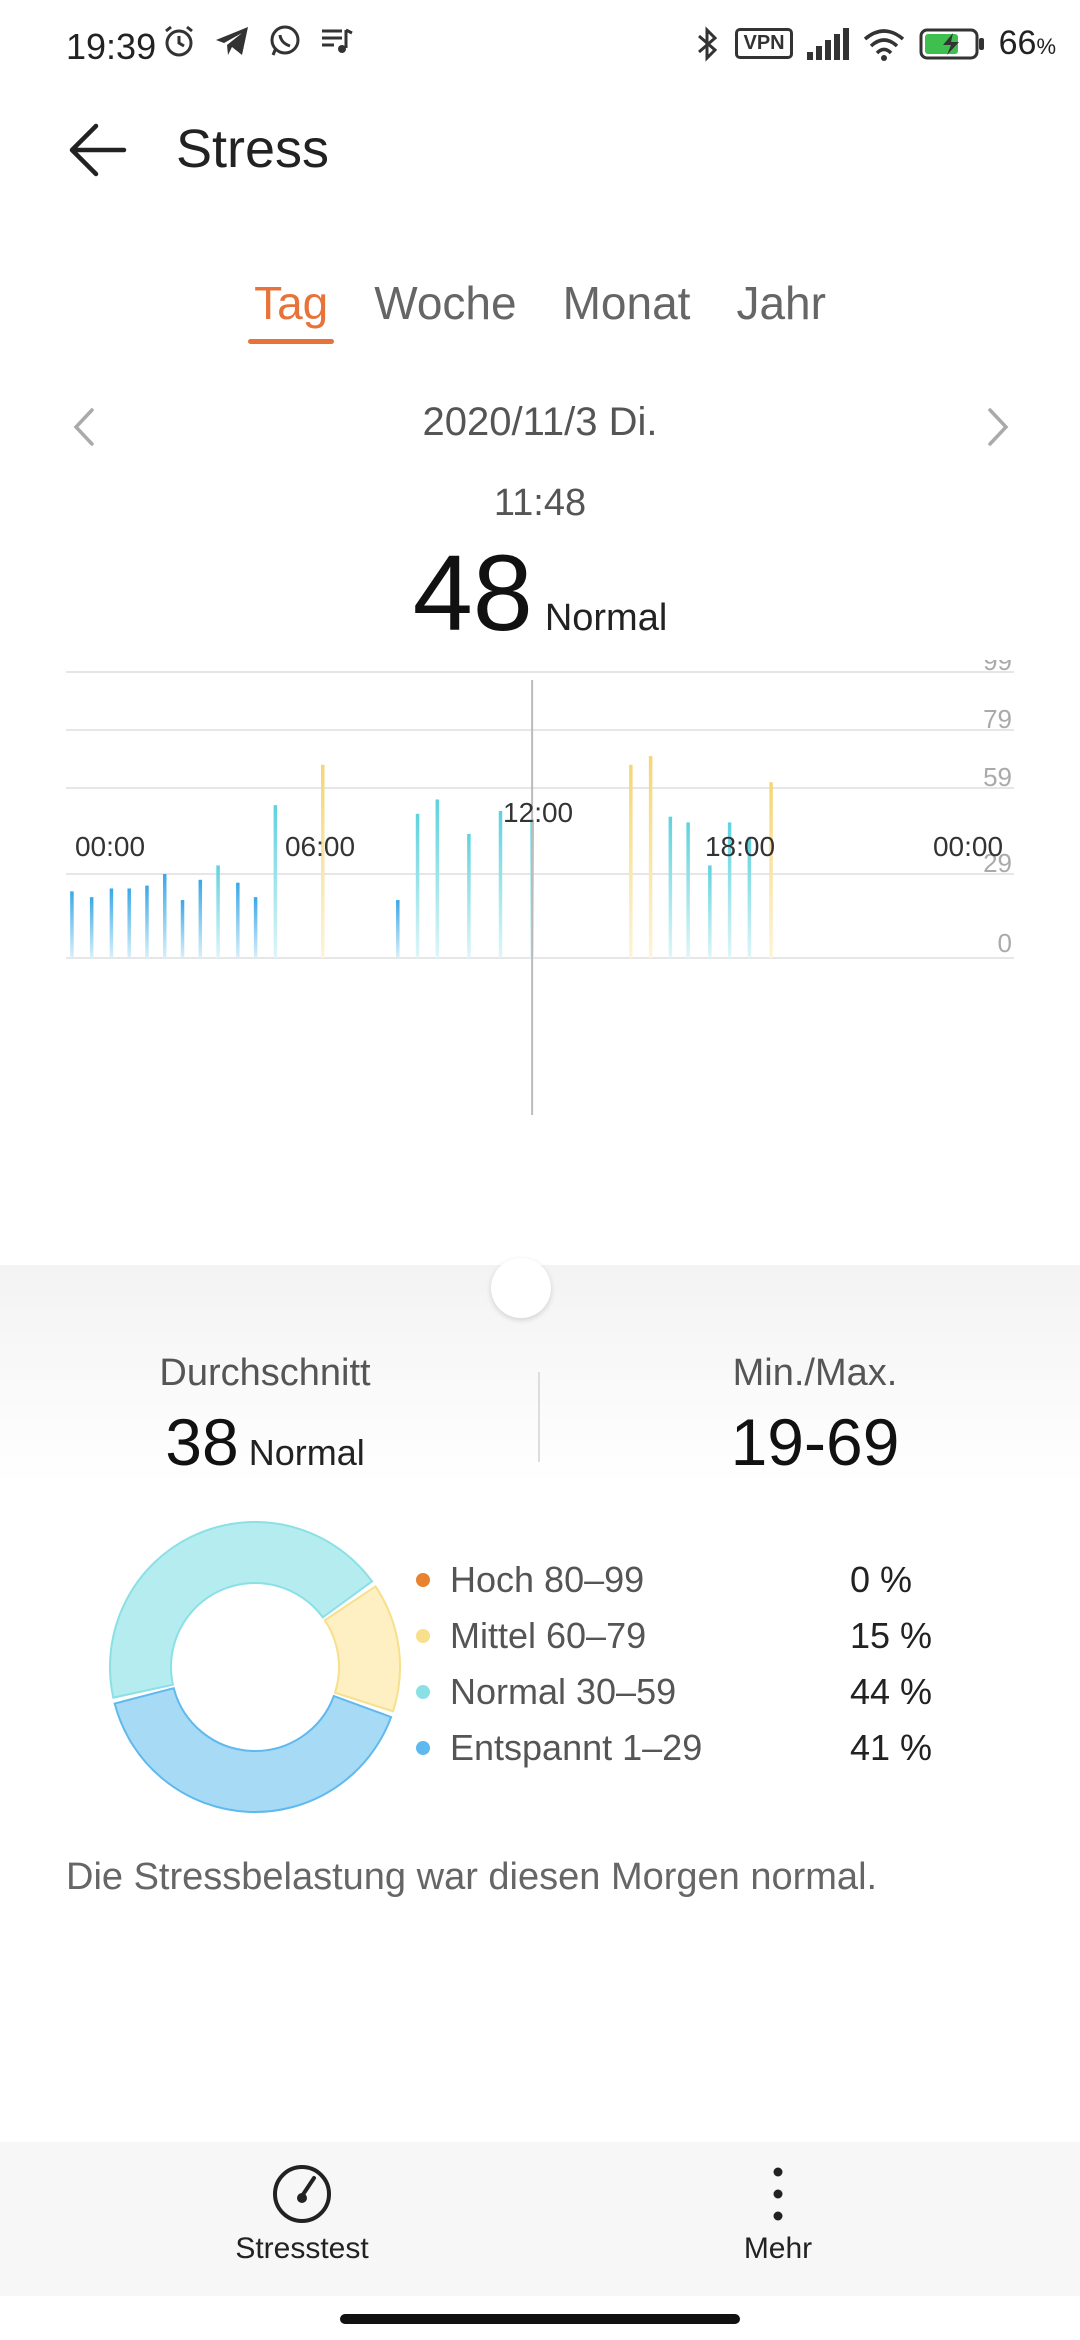 The width and height of the screenshot is (1080, 2340). I want to click on legend-label-high: Hoch 80–99, so click(547, 1579).